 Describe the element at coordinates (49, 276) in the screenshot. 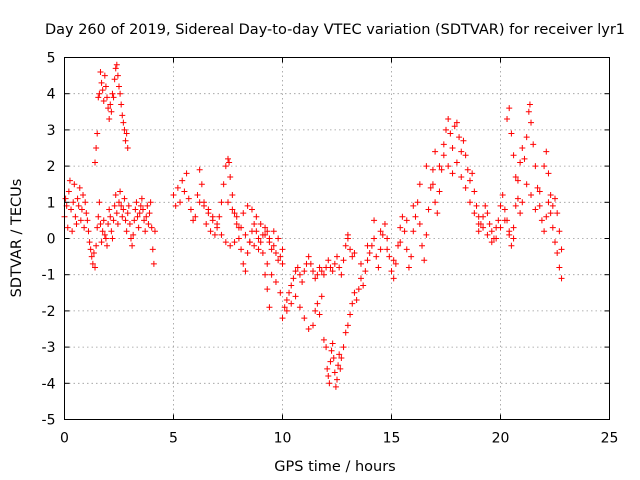

I see `y-tick-label: -1` at that location.